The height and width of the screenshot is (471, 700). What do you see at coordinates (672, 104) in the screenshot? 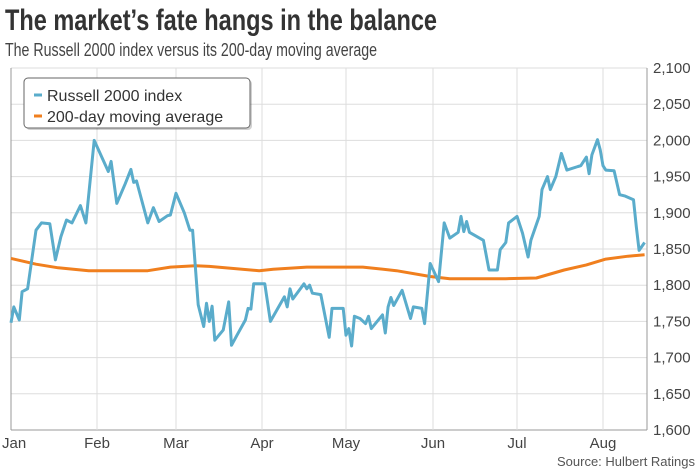
I see `y-tick-label: 2,050` at bounding box center [672, 104].